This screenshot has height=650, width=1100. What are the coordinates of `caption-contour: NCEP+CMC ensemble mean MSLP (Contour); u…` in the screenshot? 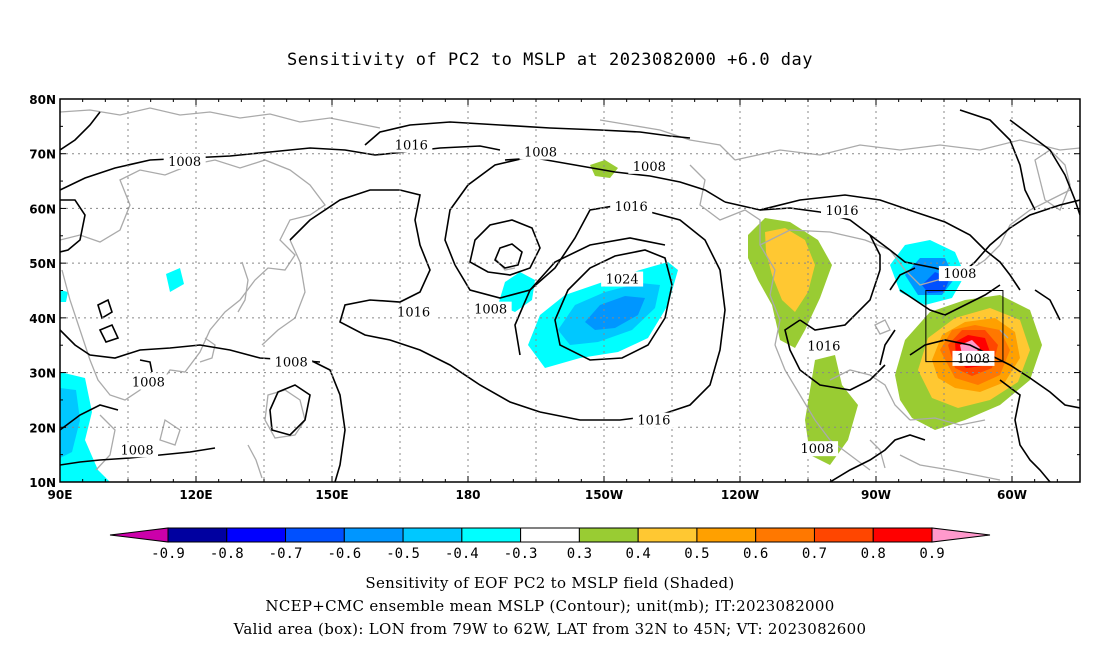 It's located at (550, 606).